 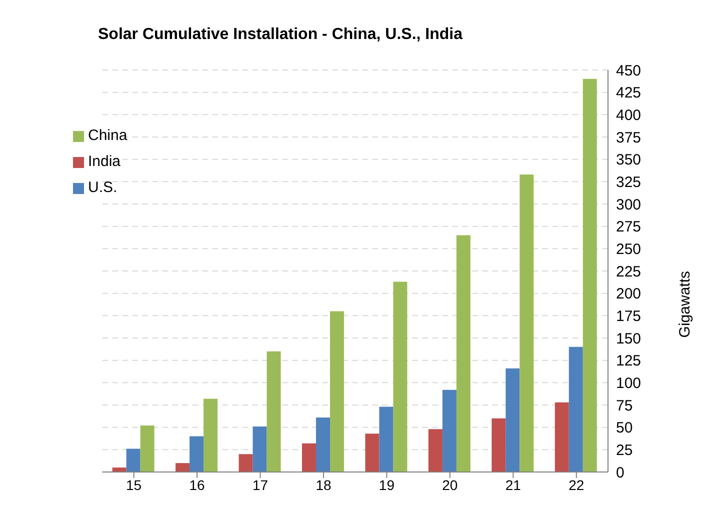 What do you see at coordinates (629, 71) in the screenshot?
I see `y-tick-label: 450` at bounding box center [629, 71].